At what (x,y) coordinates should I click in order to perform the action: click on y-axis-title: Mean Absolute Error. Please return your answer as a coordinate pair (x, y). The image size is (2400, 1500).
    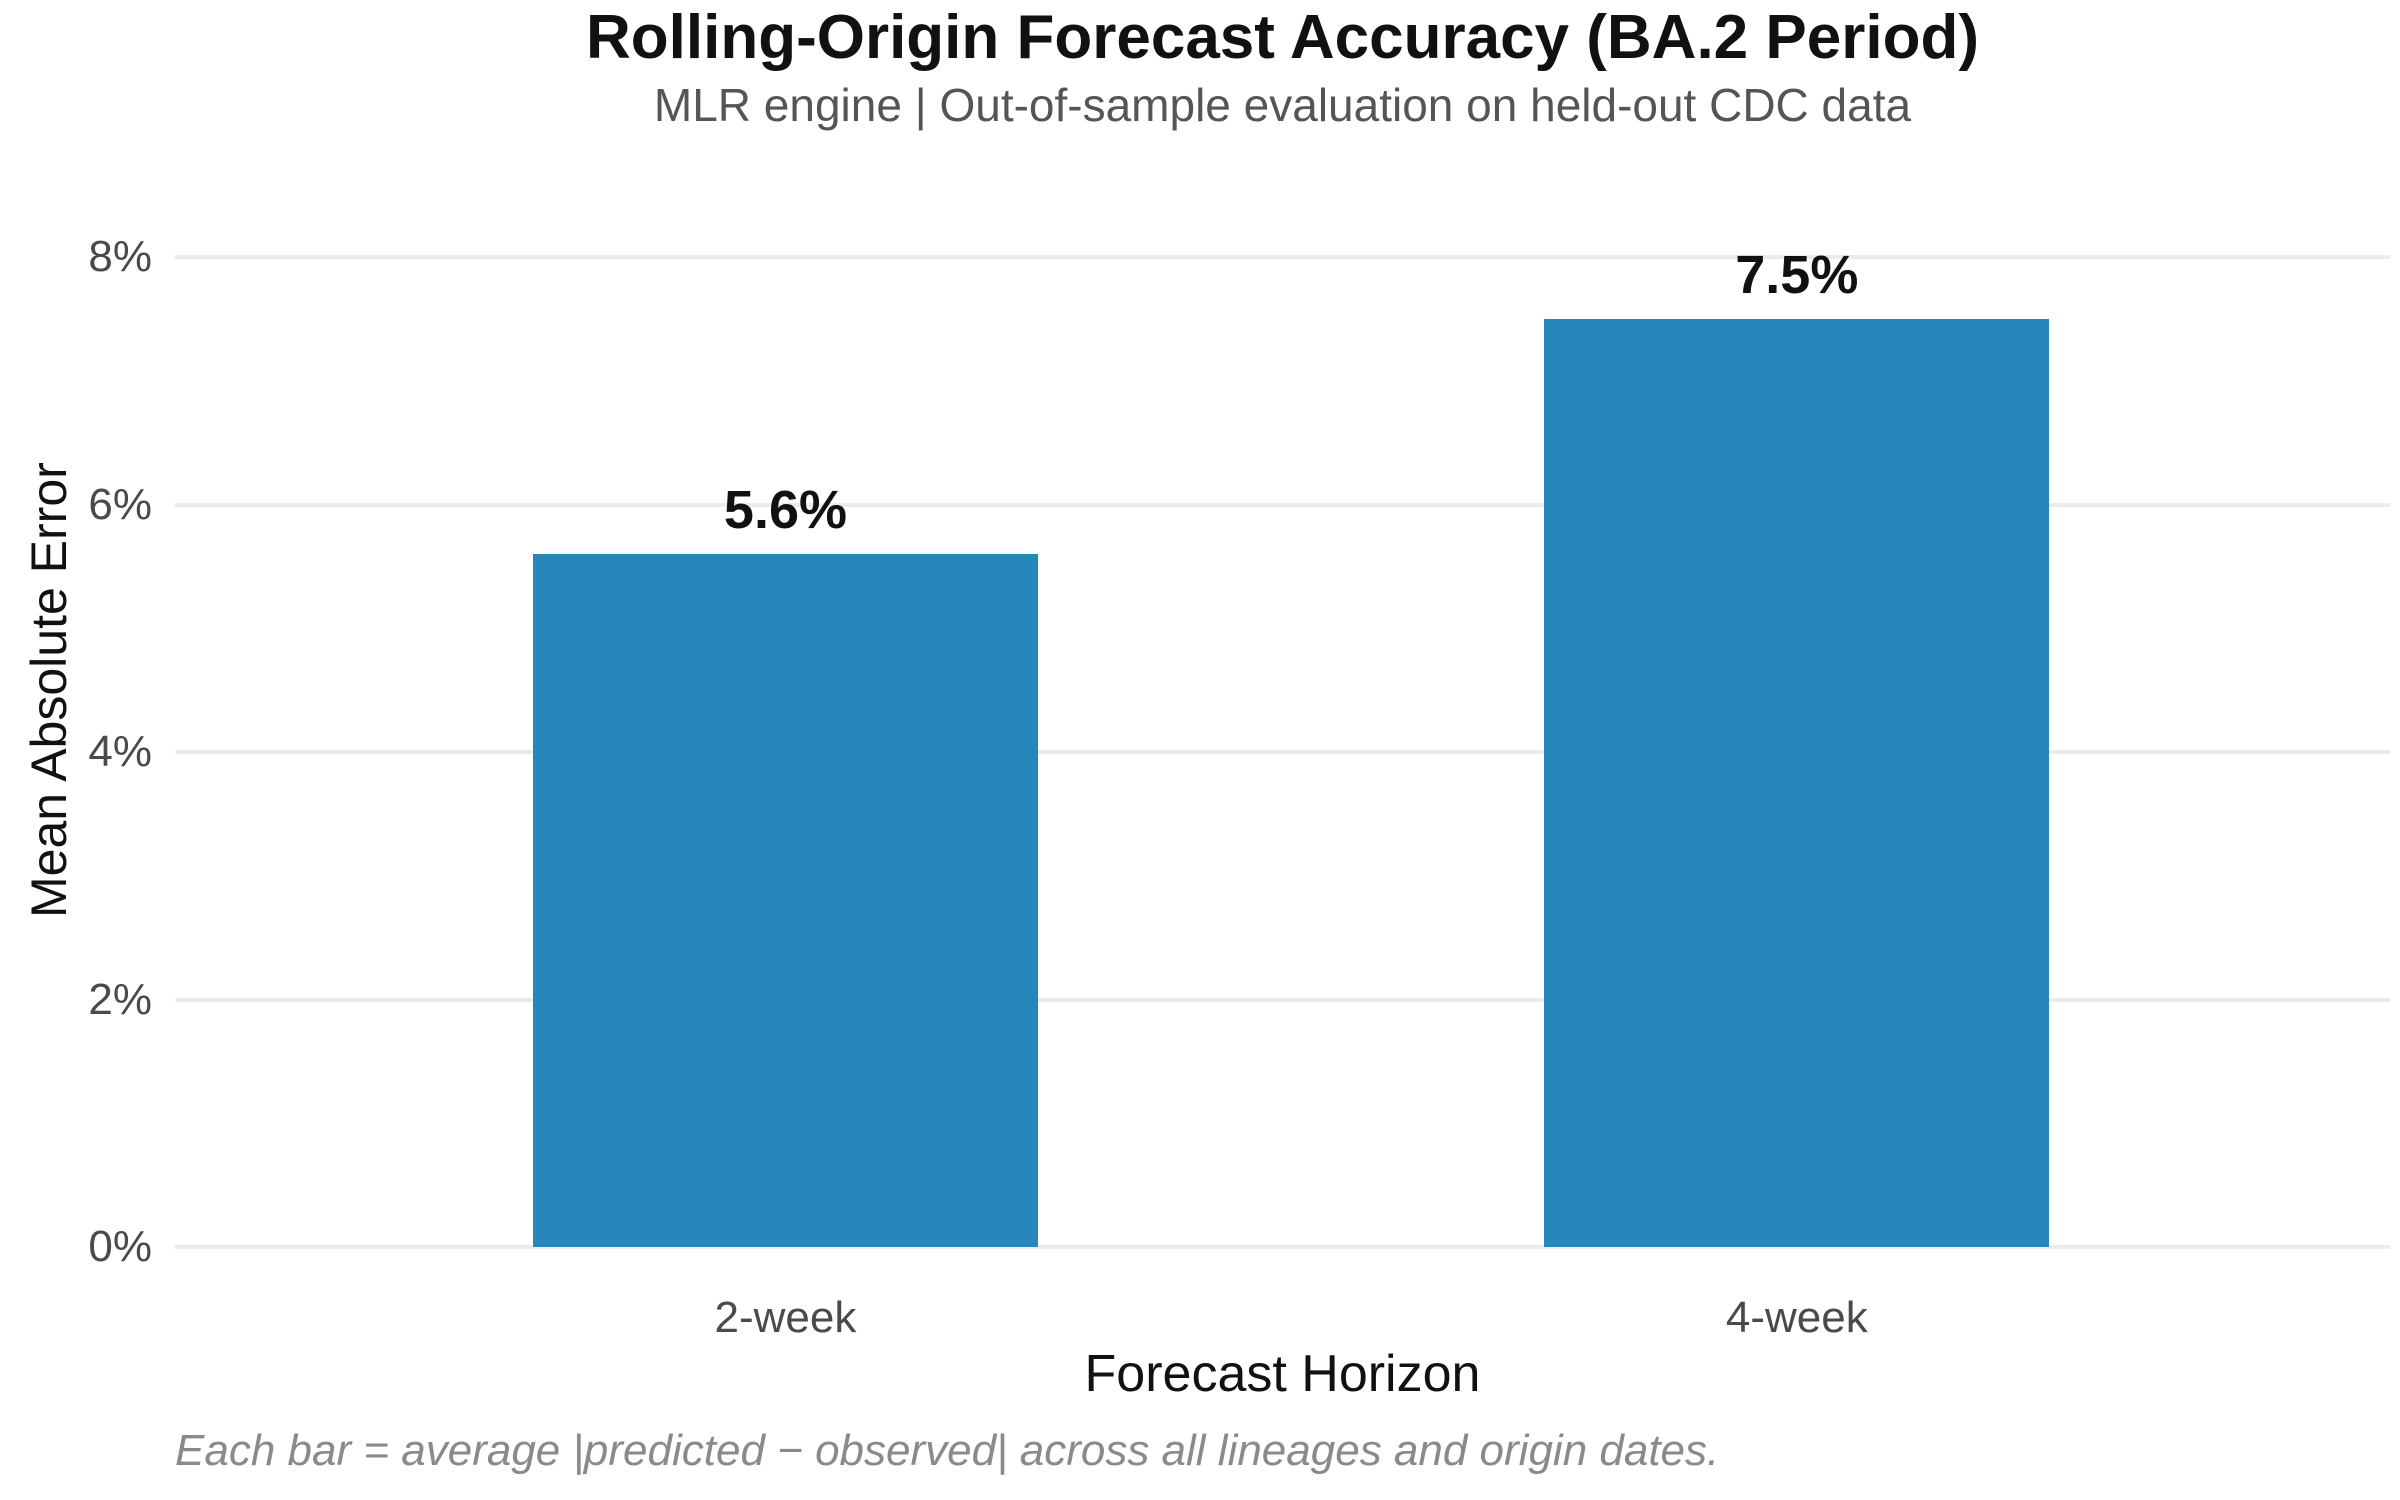
    Looking at the image, I should click on (49, 690).